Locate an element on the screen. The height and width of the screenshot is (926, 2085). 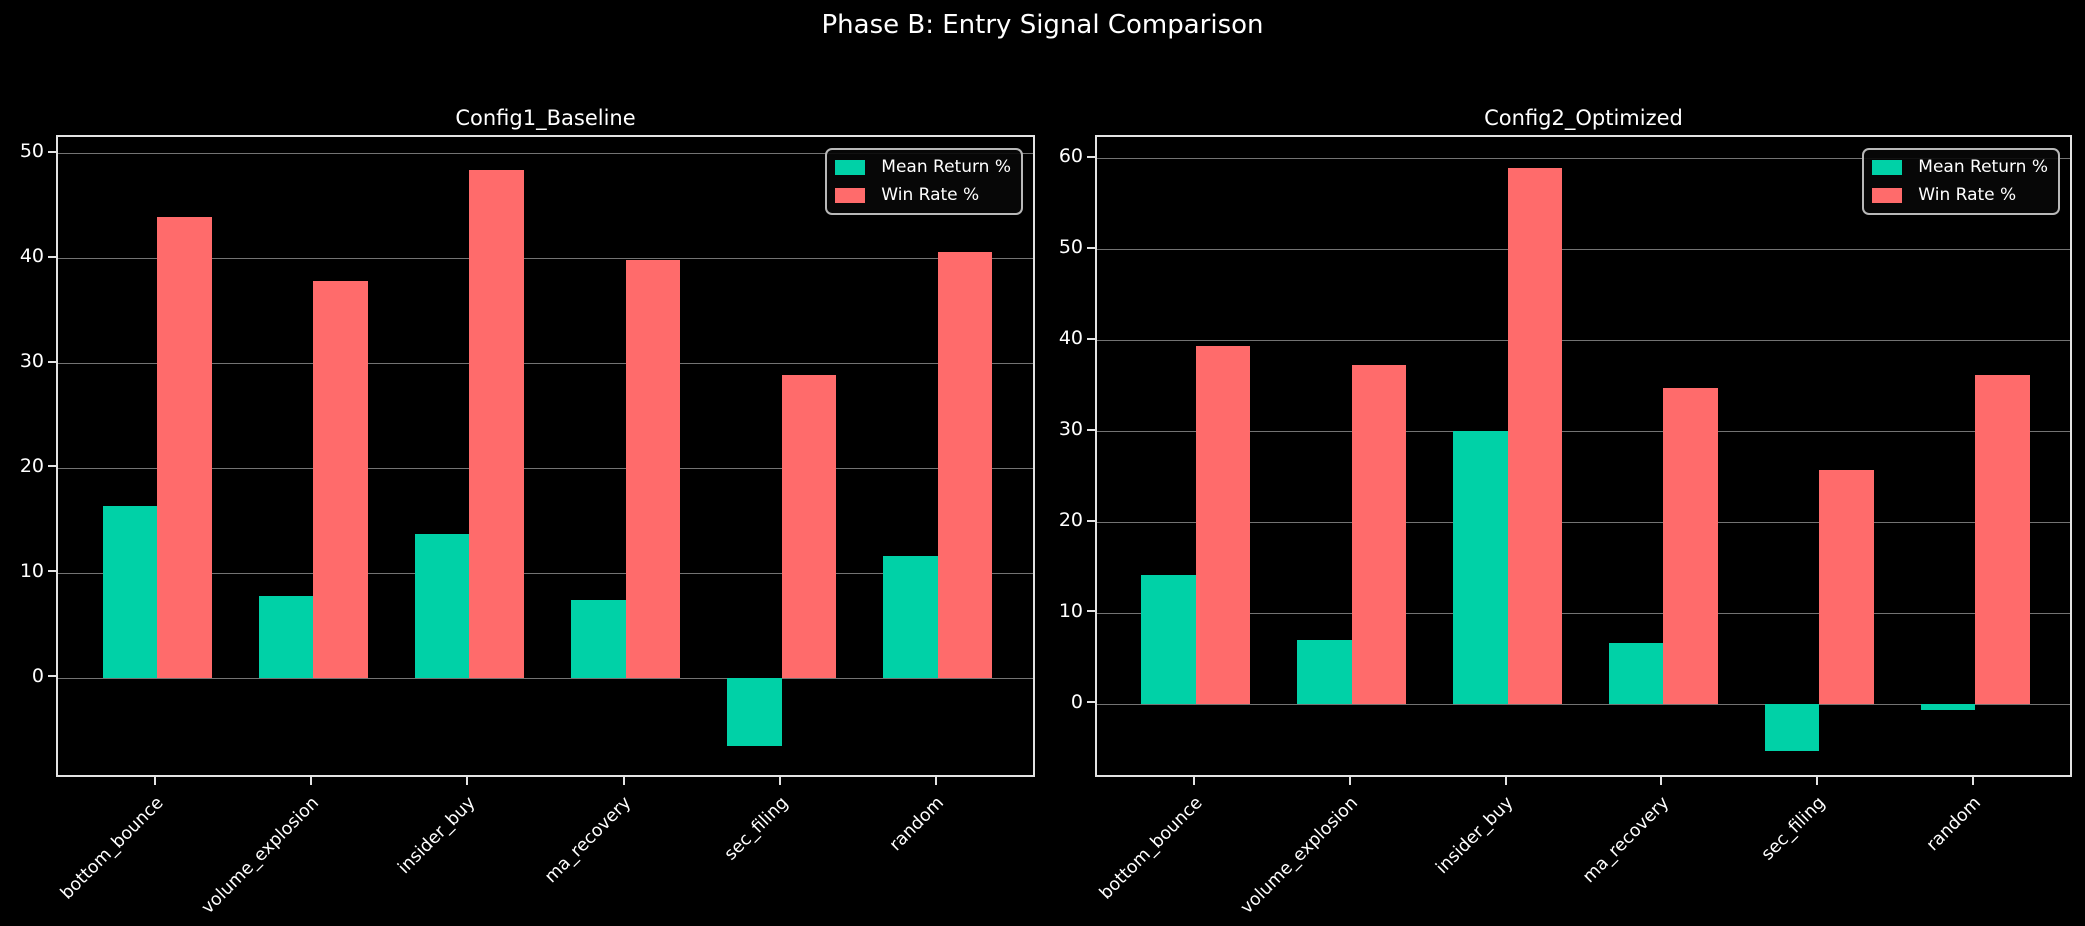
chart-title-config2-optimized: Config2_Optimized is located at coordinates (1583, 118).